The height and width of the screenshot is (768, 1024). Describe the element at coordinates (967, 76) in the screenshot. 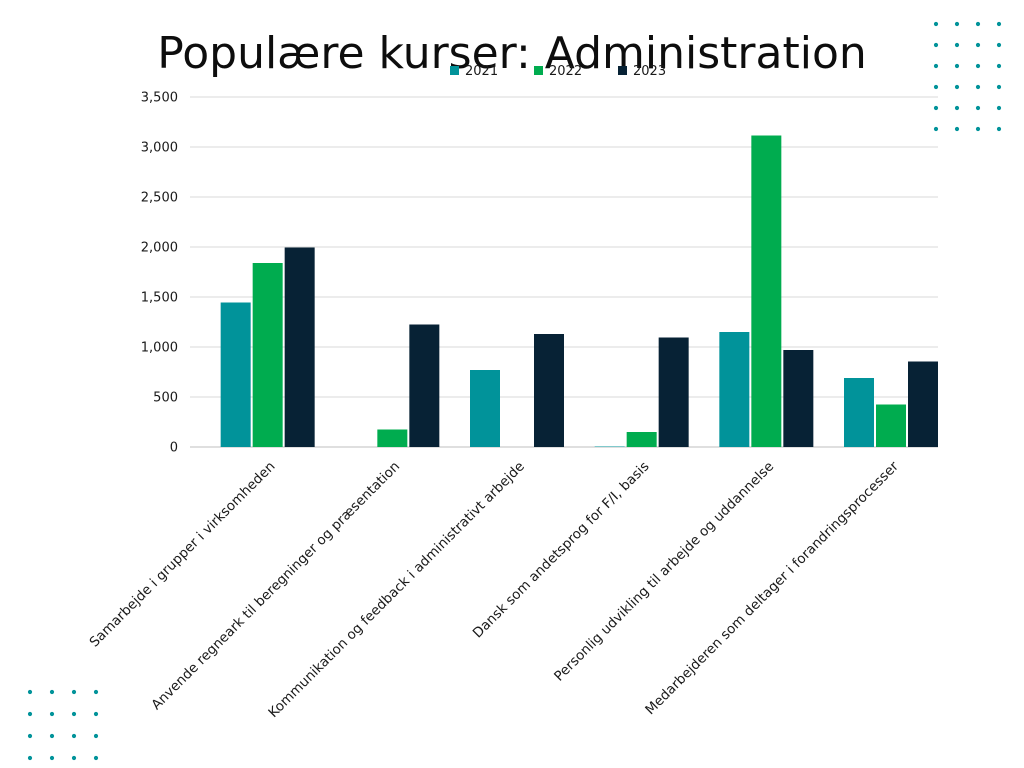

I see `dot-grid-icon-top-right` at that location.